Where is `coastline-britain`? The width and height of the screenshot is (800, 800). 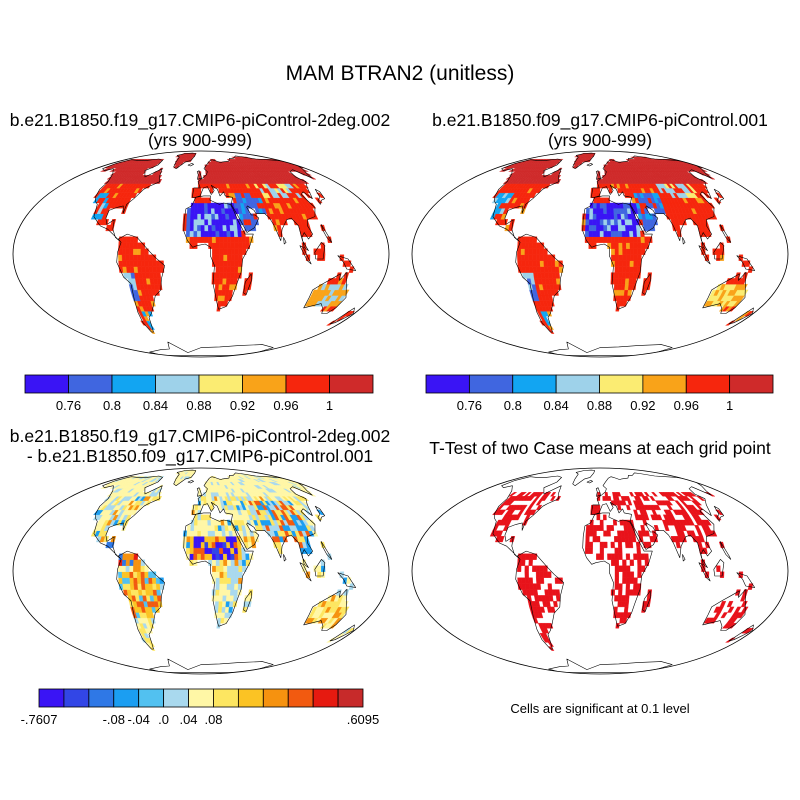 coastline-britain is located at coordinates (199, 492).